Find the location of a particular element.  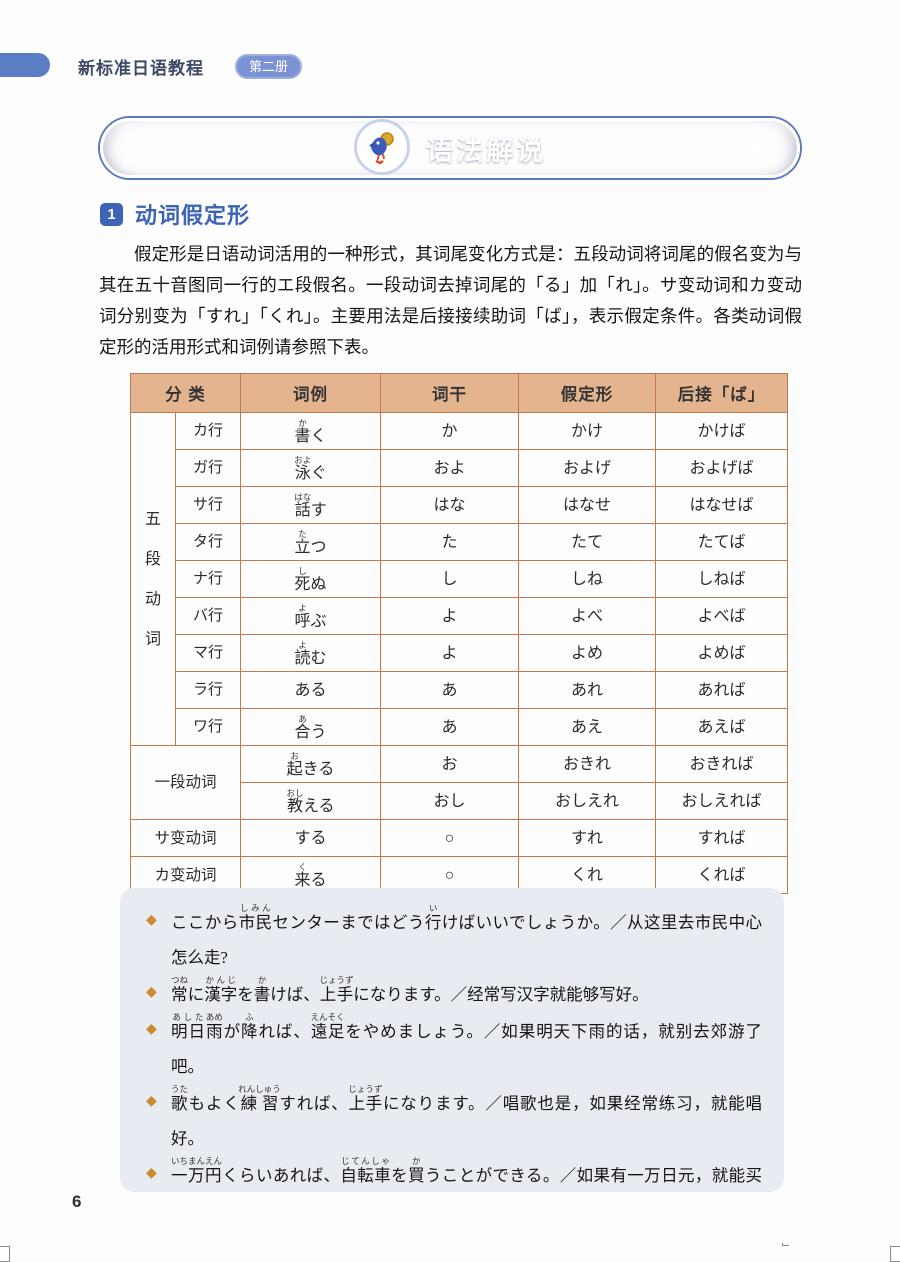

conditional-cell: かけ is located at coordinates (587, 431).